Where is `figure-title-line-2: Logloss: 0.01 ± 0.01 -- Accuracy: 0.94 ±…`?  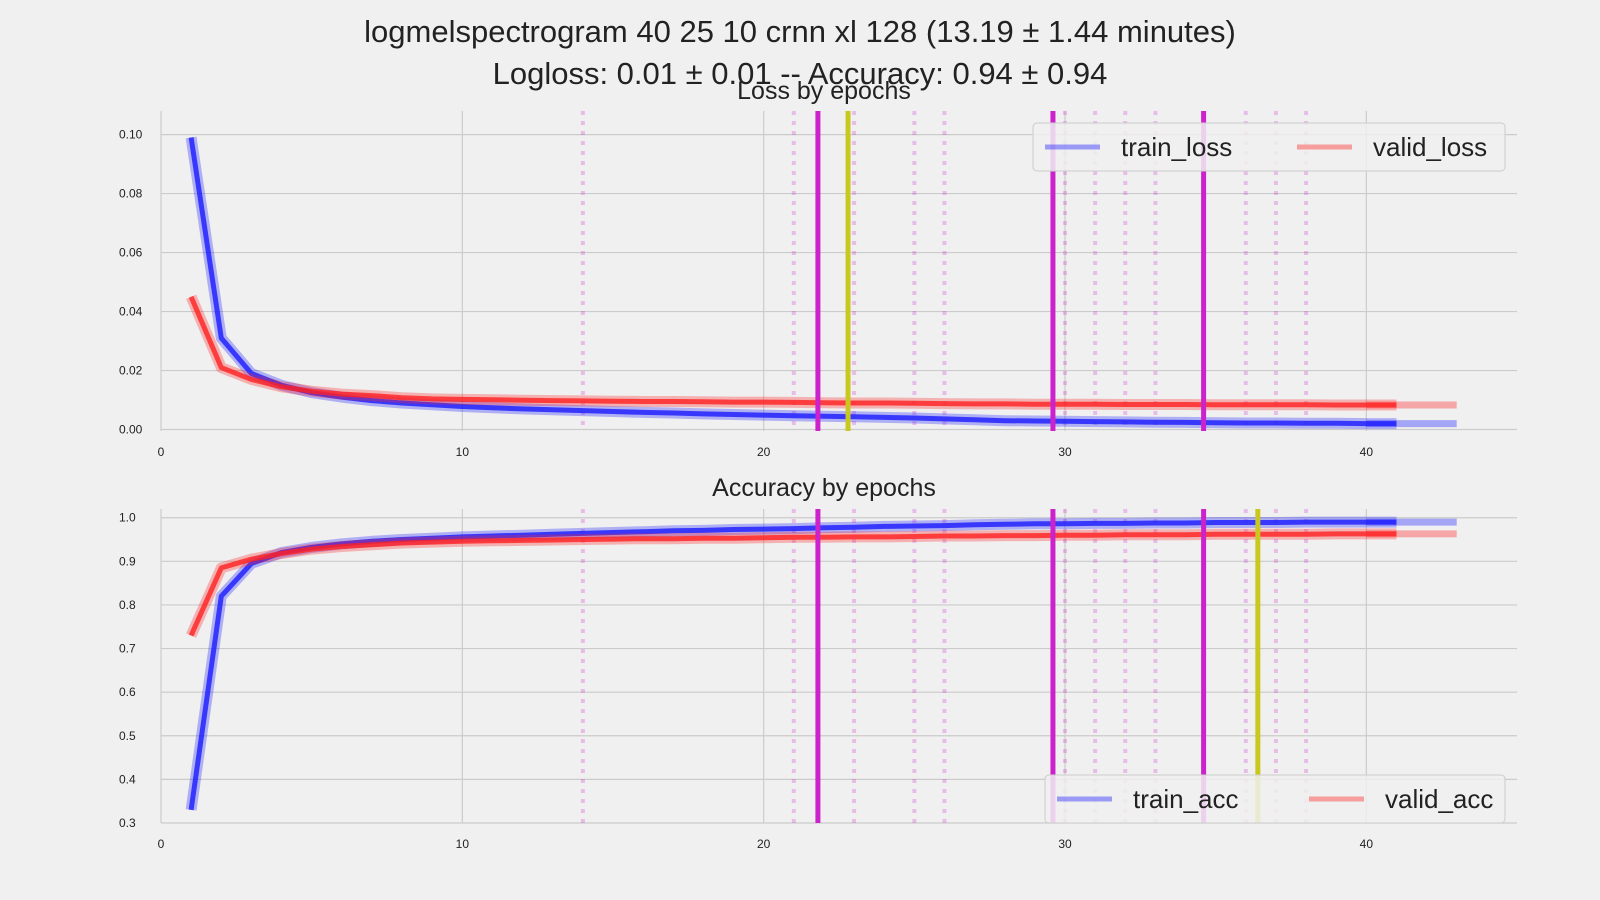 figure-title-line-2: Logloss: 0.01 ± 0.01 -- Accuracy: 0.94 ±… is located at coordinates (800, 73).